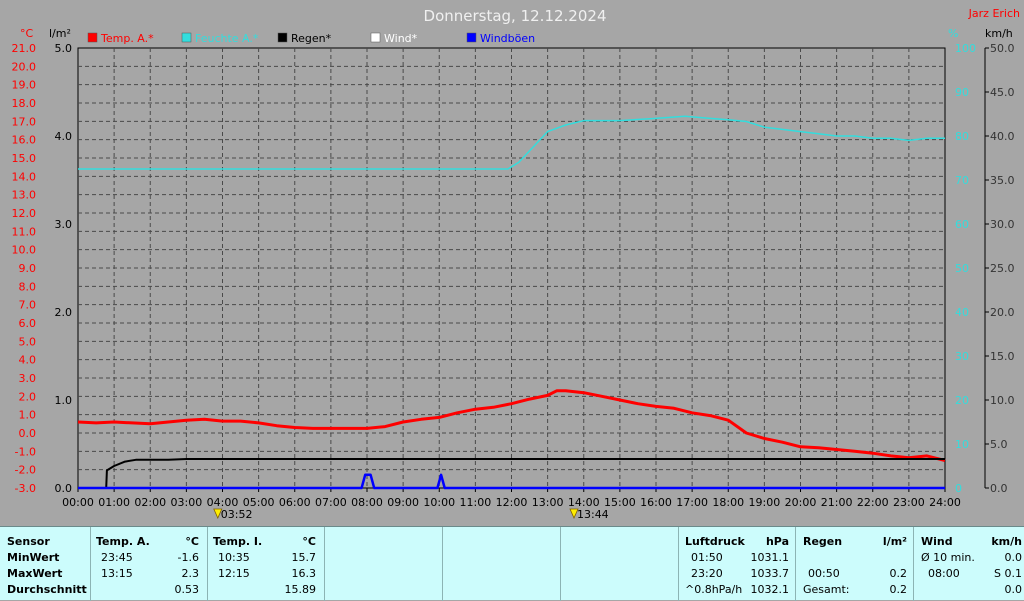  What do you see at coordinates (64, 48) in the screenshot?
I see `rain-tick-label: 5.0` at bounding box center [64, 48].